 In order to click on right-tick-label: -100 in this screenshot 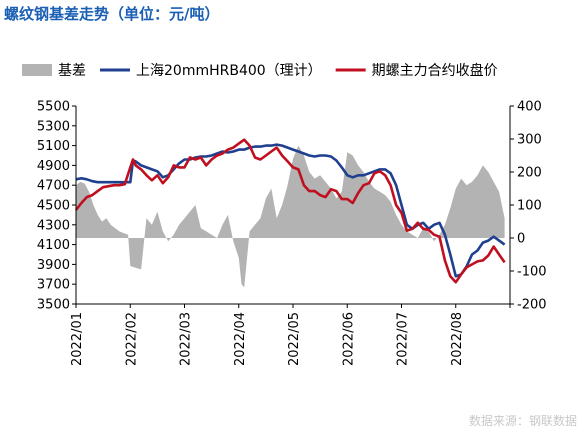, I will do `click(532, 272)`.